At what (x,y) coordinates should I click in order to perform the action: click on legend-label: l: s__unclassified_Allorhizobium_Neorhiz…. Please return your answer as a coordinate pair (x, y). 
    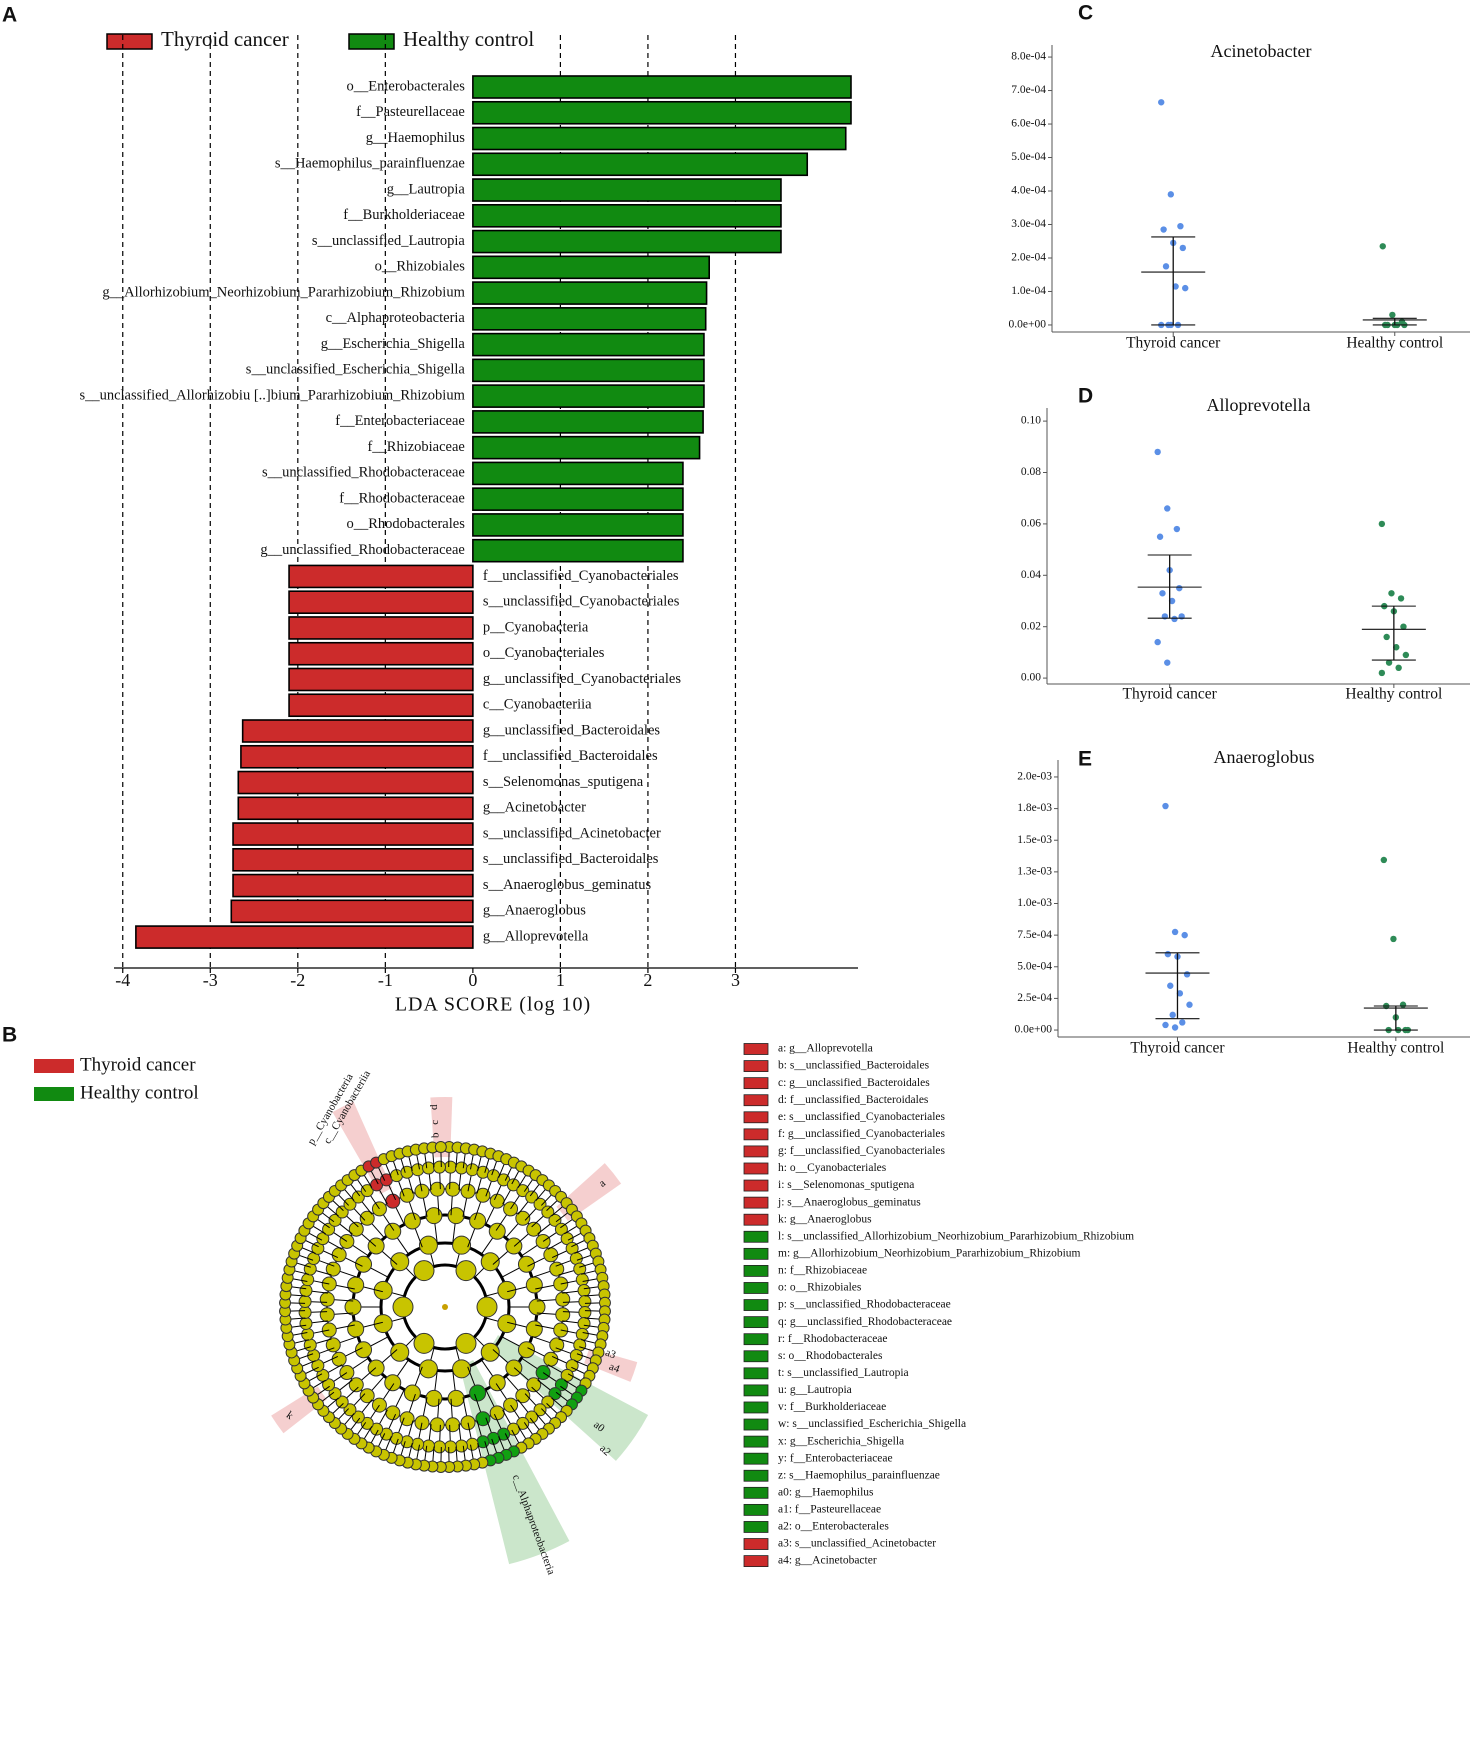
    Looking at the image, I should click on (956, 1236).